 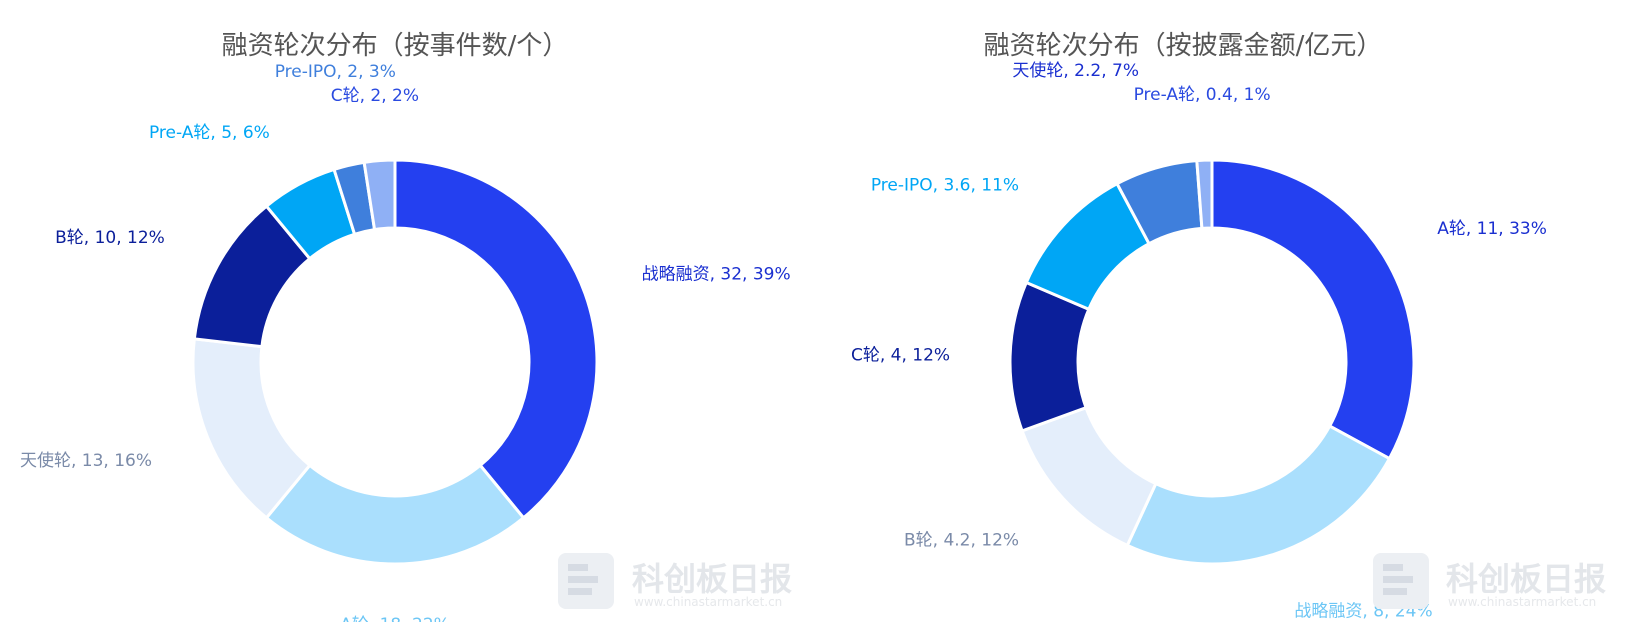 I want to click on slice-label: B轮, 10, 12%, so click(x=110, y=238).